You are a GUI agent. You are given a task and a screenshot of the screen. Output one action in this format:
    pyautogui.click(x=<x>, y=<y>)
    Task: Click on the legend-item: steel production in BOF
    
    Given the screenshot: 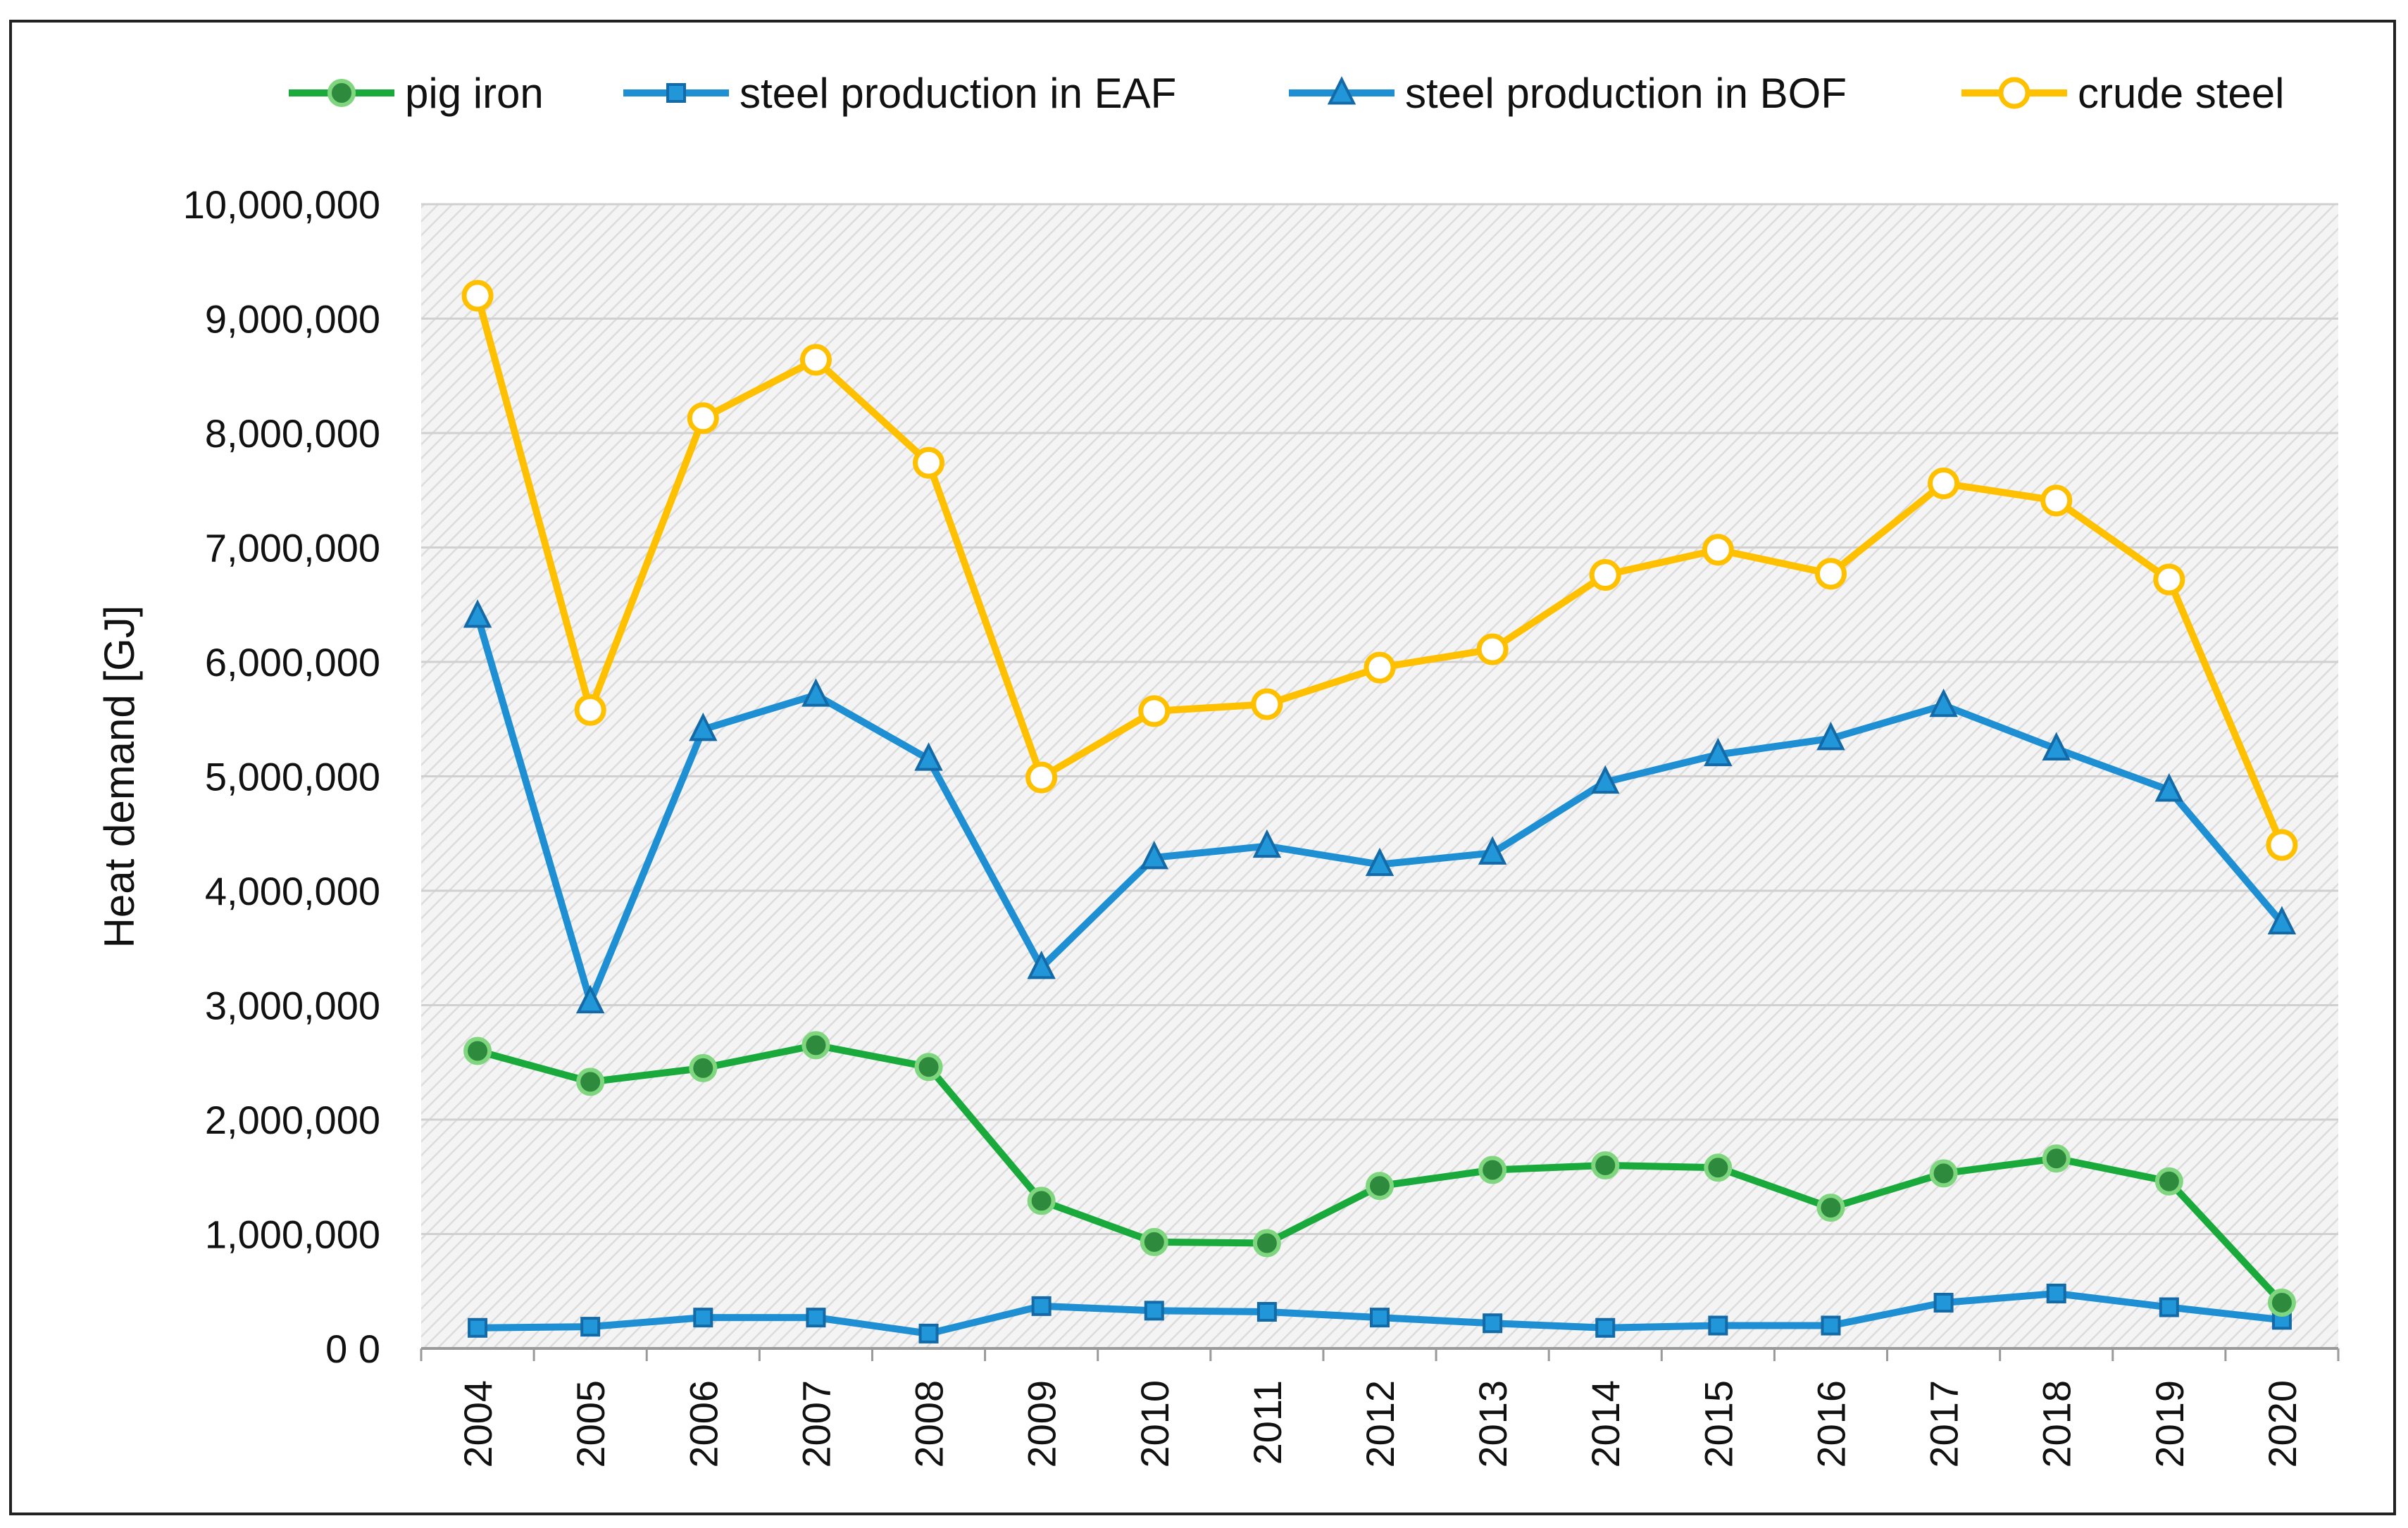 What is the action you would take?
    pyautogui.click(x=1568, y=94)
    